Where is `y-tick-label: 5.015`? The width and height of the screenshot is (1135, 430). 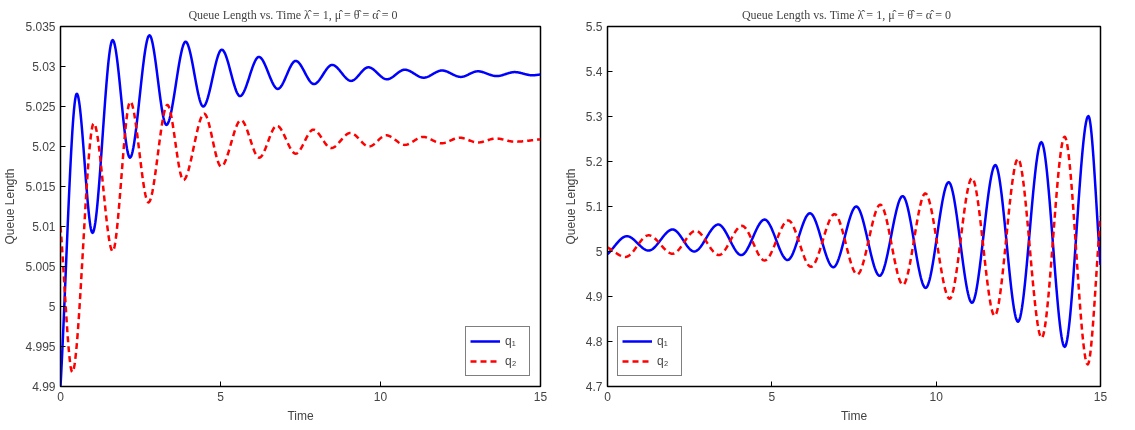 y-tick-label: 5.015 is located at coordinates (40, 187).